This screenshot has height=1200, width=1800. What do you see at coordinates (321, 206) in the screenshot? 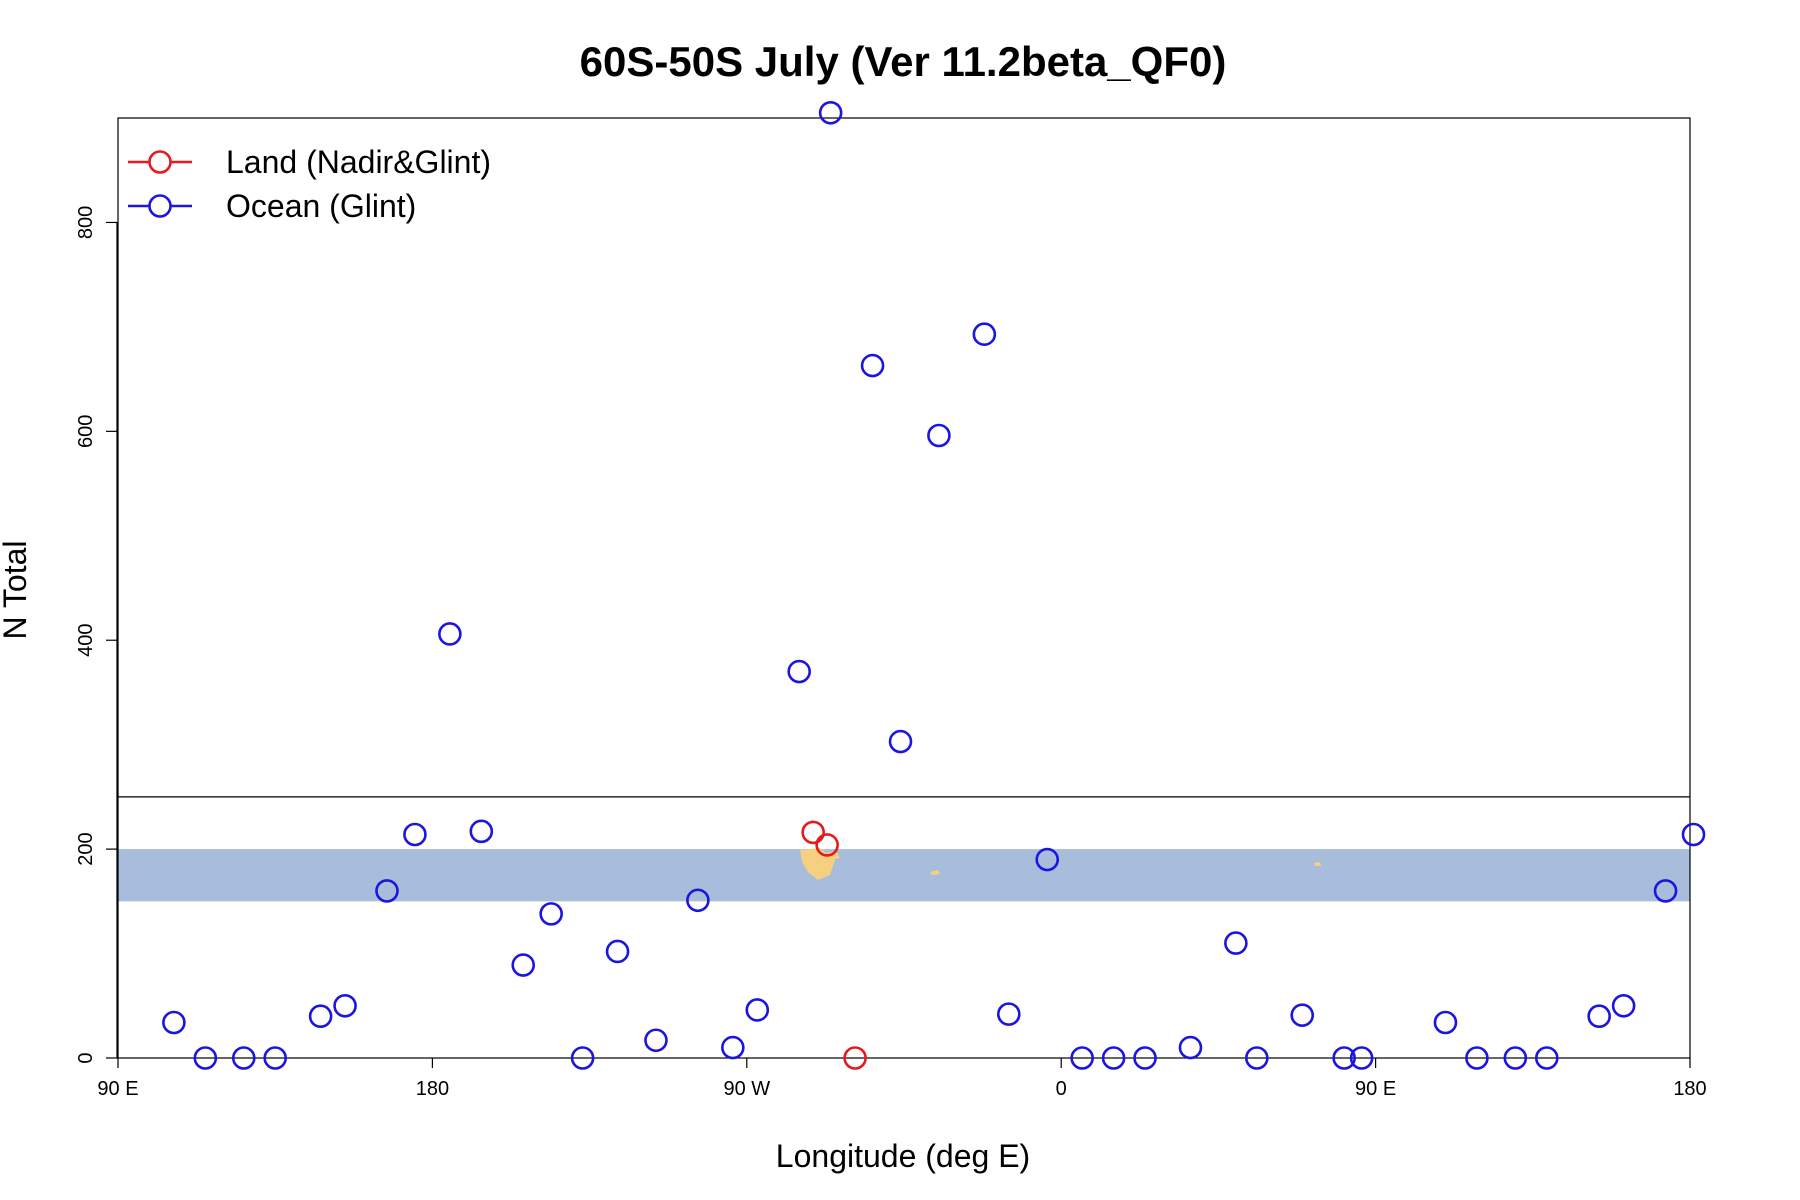
I see `legend-label: Ocean (Glint)` at bounding box center [321, 206].